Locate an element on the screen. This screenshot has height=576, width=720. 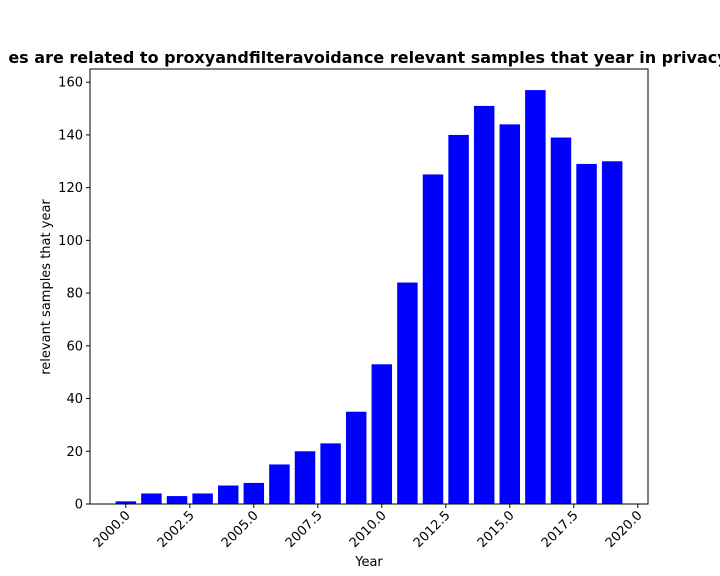
bar-2001 is located at coordinates (151, 498).